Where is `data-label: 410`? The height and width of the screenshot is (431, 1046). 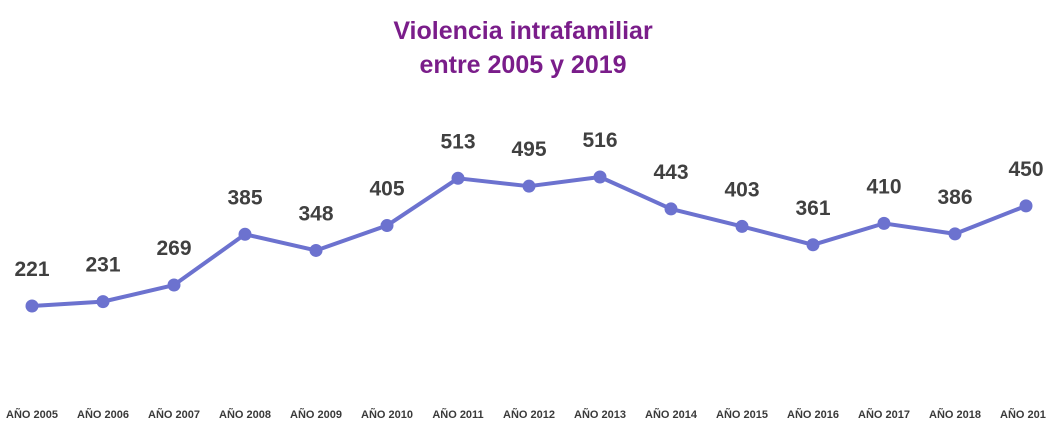
data-label: 410 is located at coordinates (883, 186).